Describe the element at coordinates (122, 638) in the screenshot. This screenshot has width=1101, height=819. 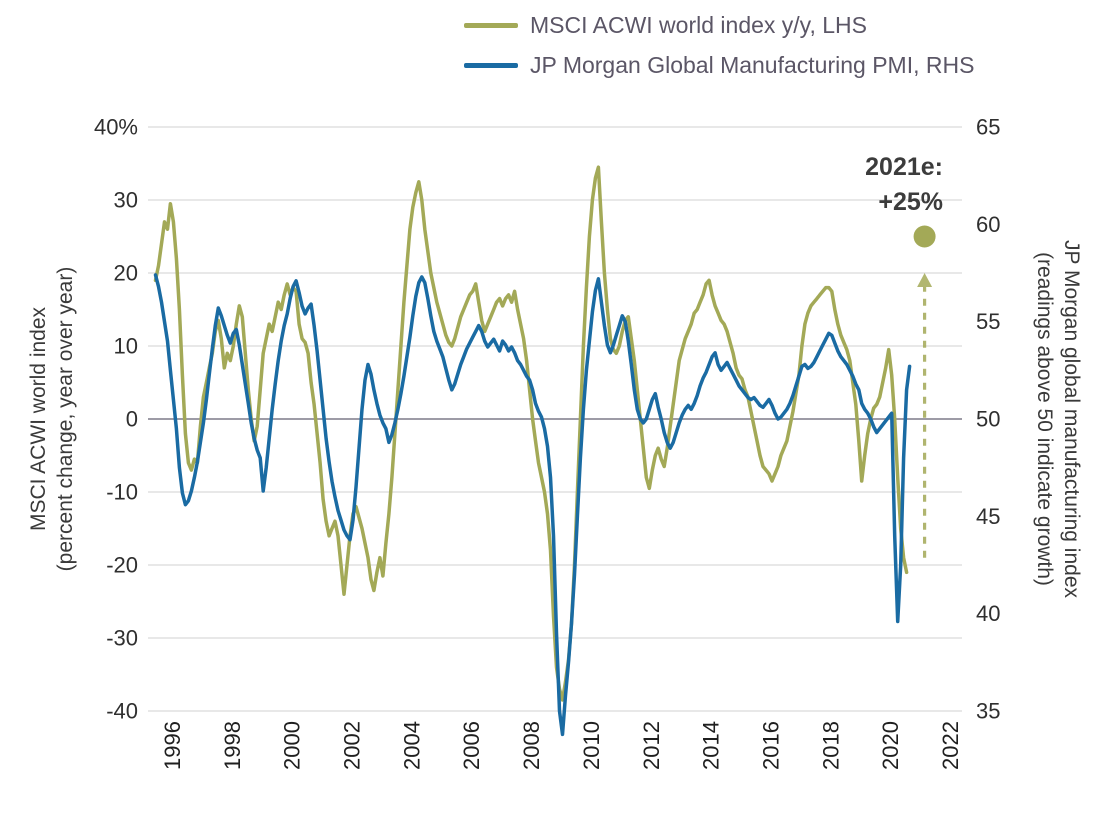
I see `left-axis-tick-label: -30` at that location.